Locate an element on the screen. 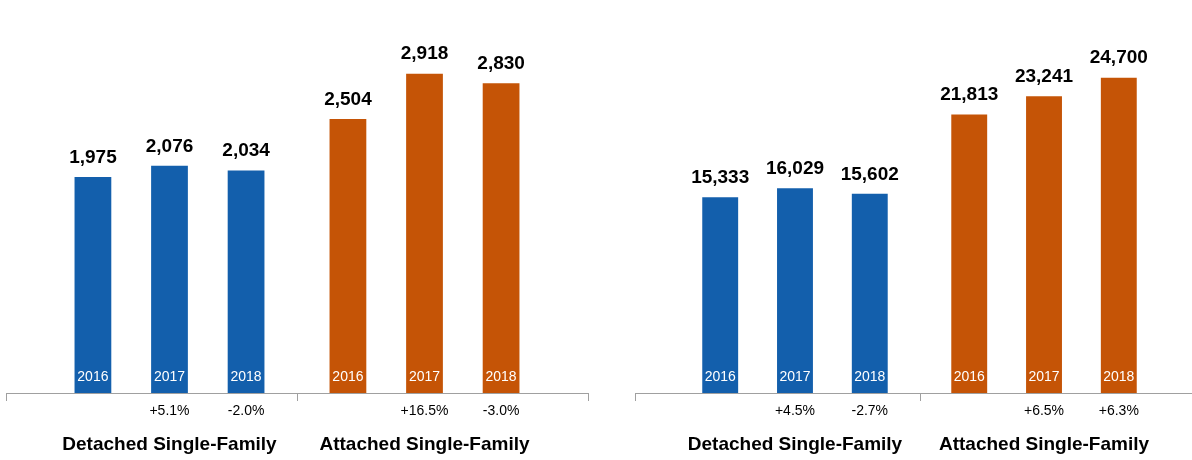 This screenshot has height=460, width=1192. text: -2.0% is located at coordinates (246, 409).